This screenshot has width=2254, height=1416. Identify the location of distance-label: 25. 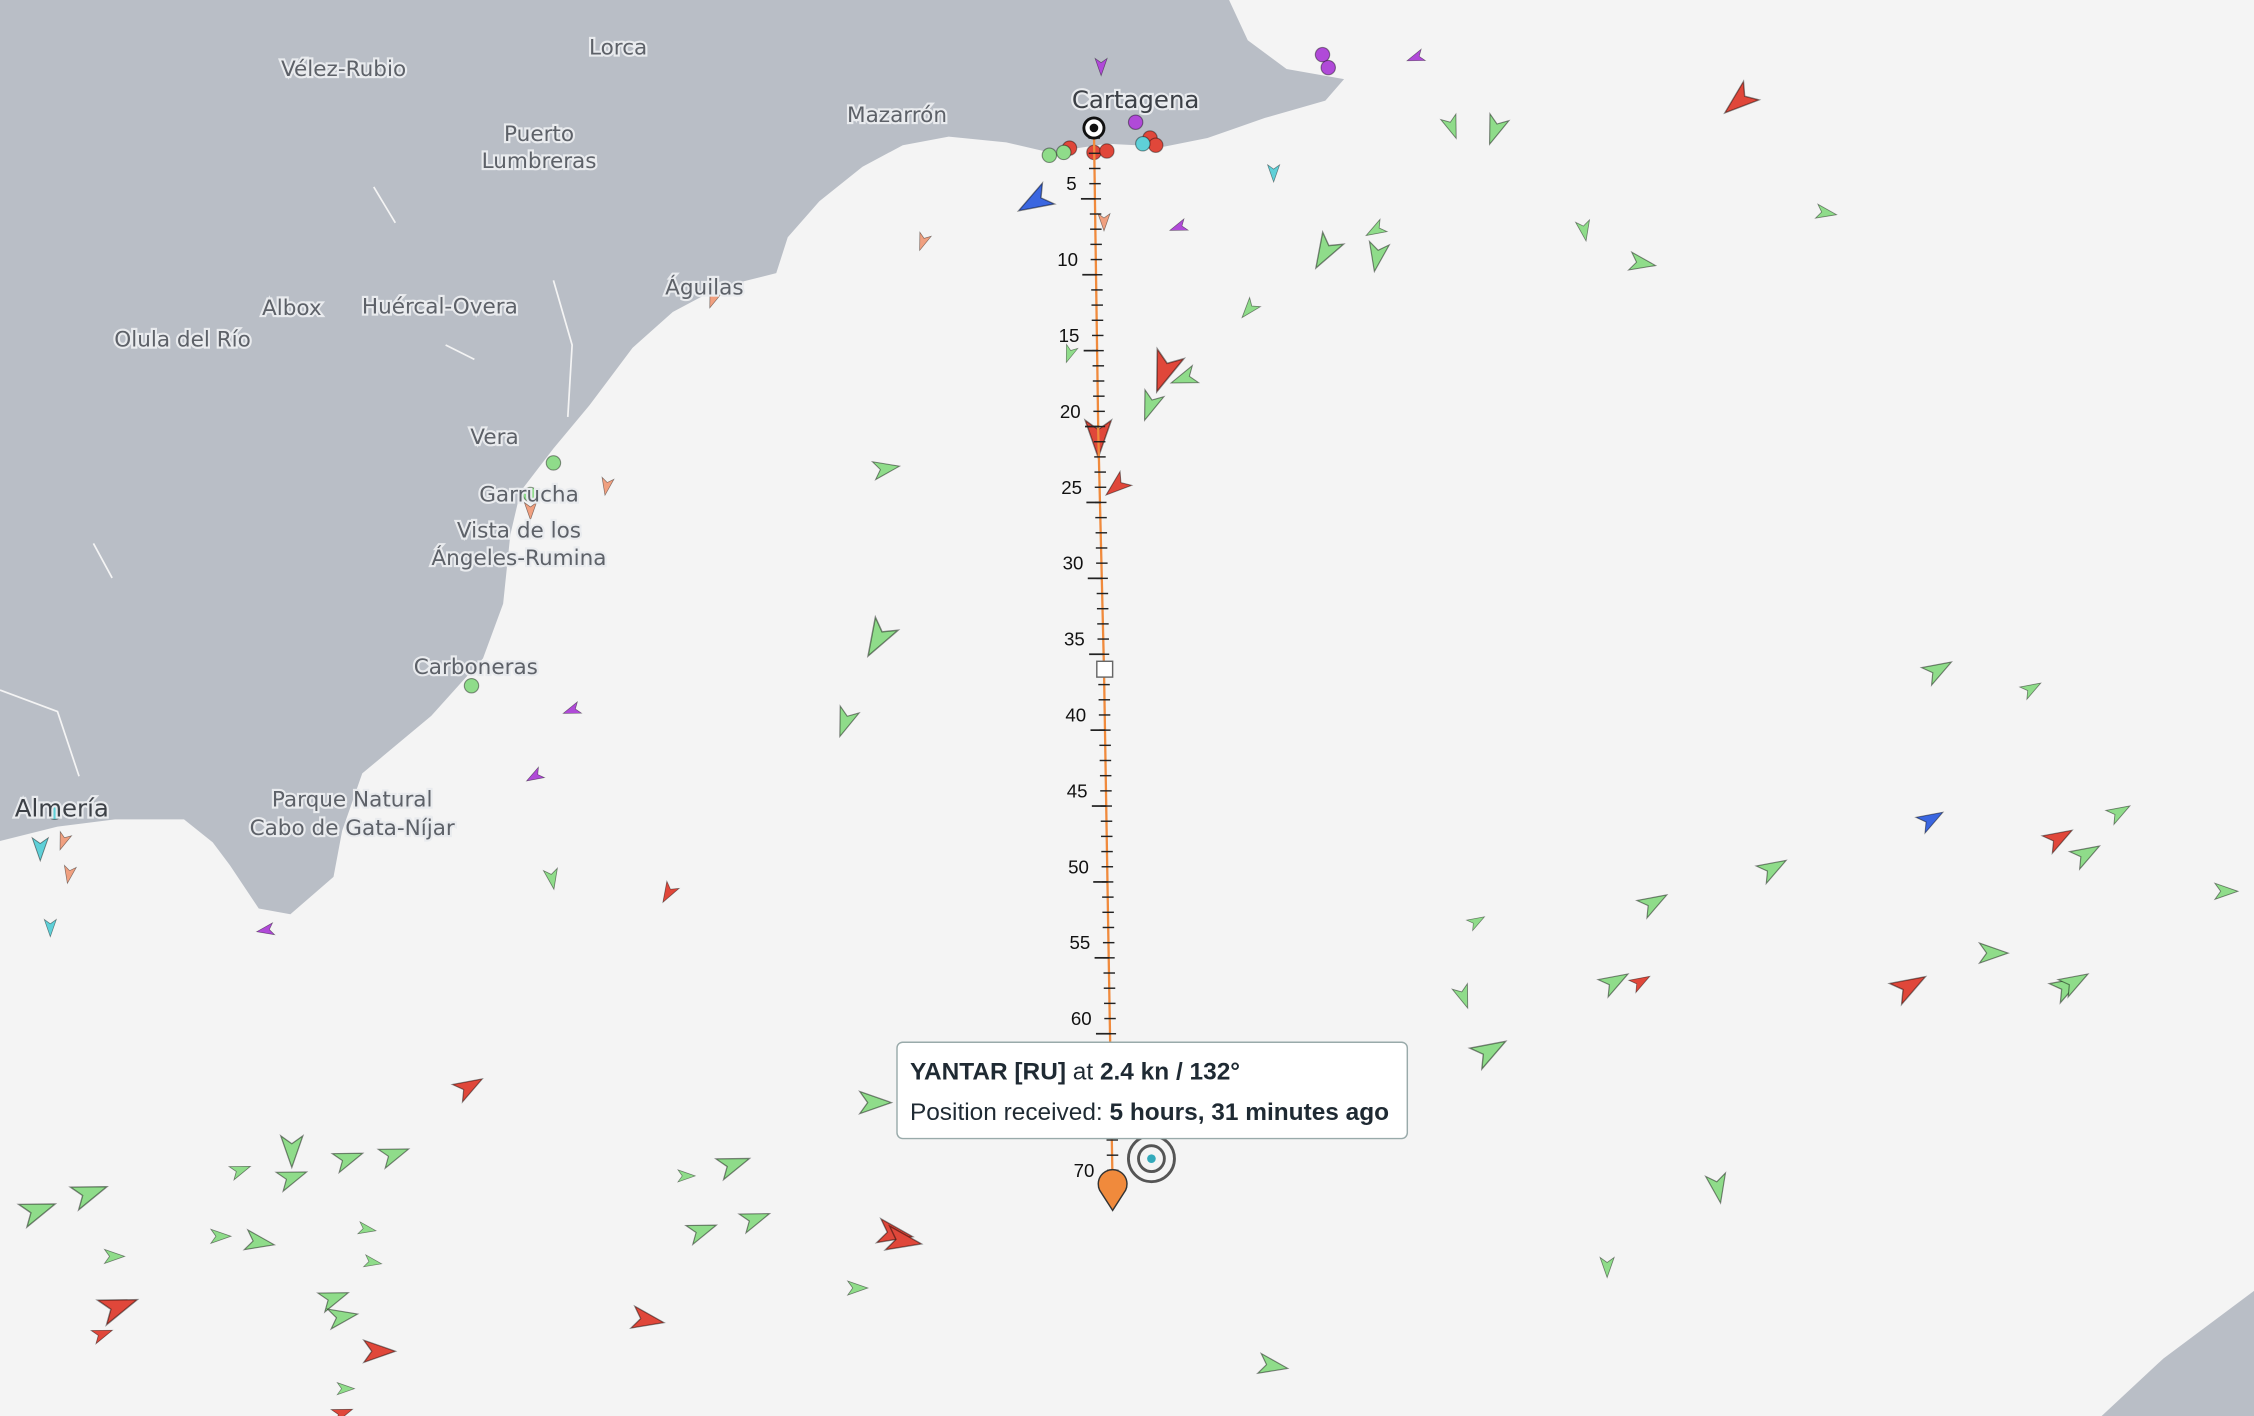
(1071, 487).